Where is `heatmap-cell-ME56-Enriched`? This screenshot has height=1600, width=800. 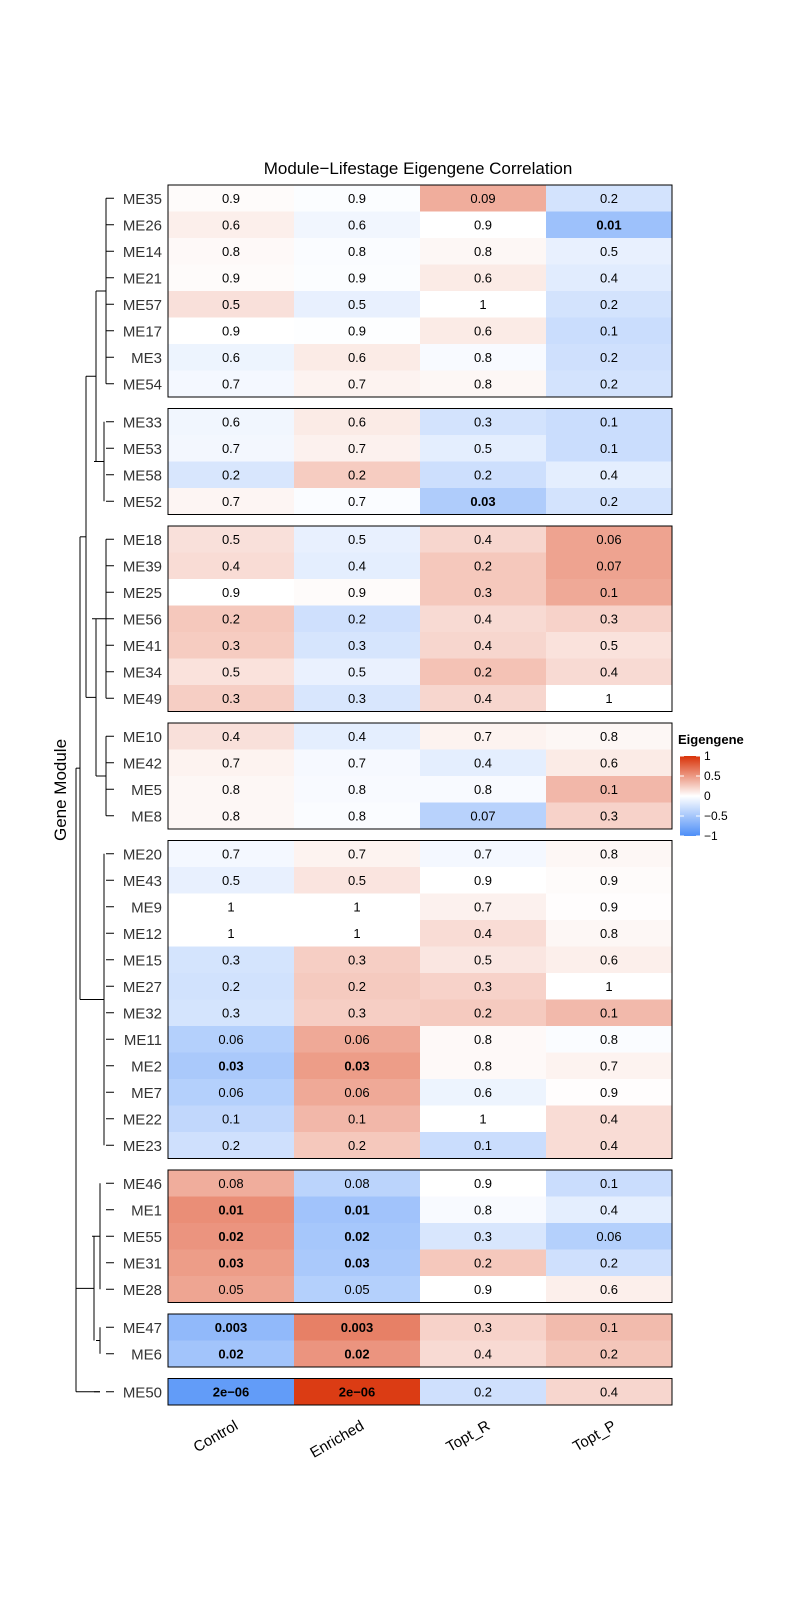
heatmap-cell-ME56-Enriched is located at coordinates (357, 618).